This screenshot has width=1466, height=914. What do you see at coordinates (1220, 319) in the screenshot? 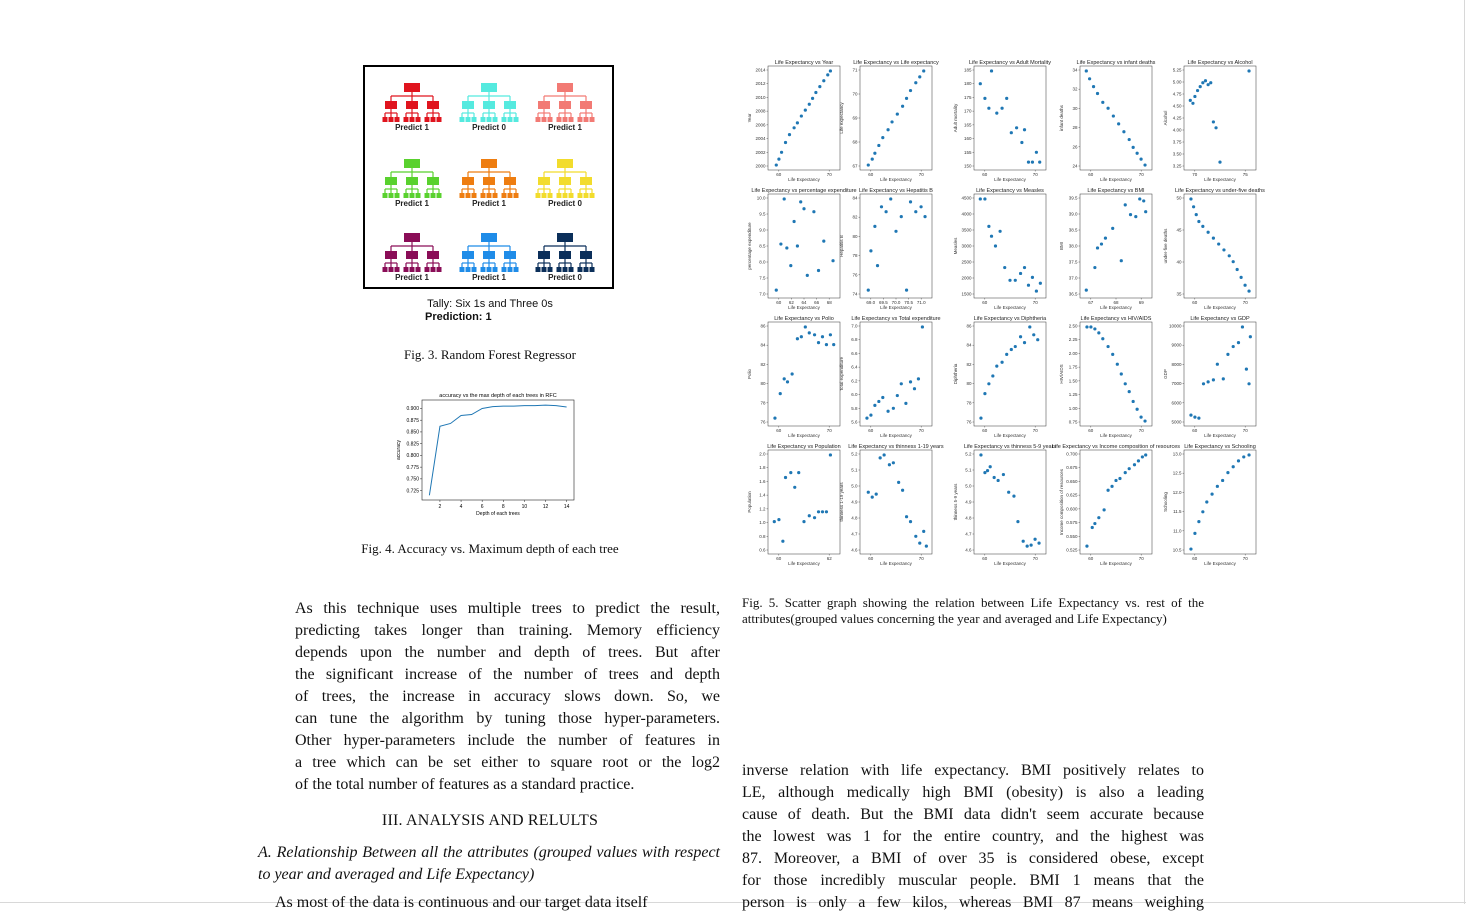
I see `panel-title: Life Expectancy vs GDP` at bounding box center [1220, 319].